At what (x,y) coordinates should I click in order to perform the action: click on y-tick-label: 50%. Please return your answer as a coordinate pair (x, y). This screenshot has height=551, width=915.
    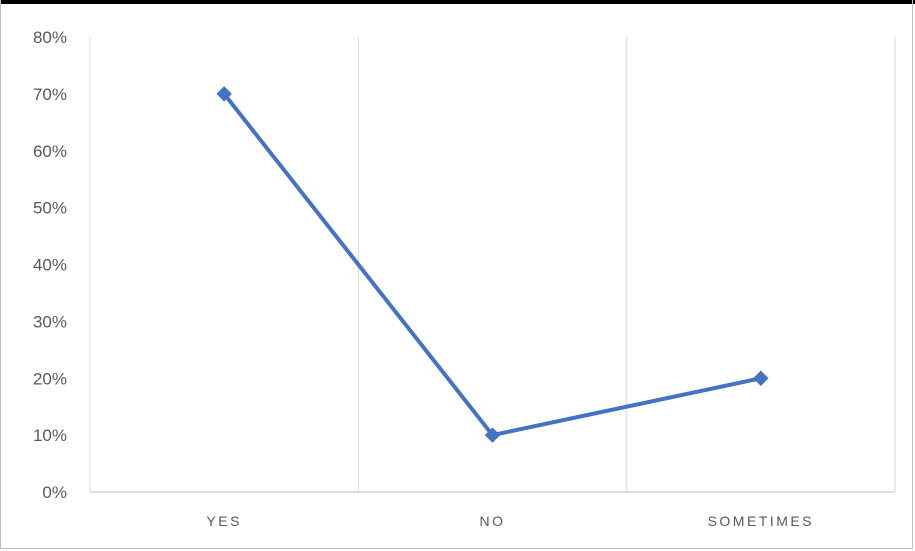
    Looking at the image, I should click on (50, 208).